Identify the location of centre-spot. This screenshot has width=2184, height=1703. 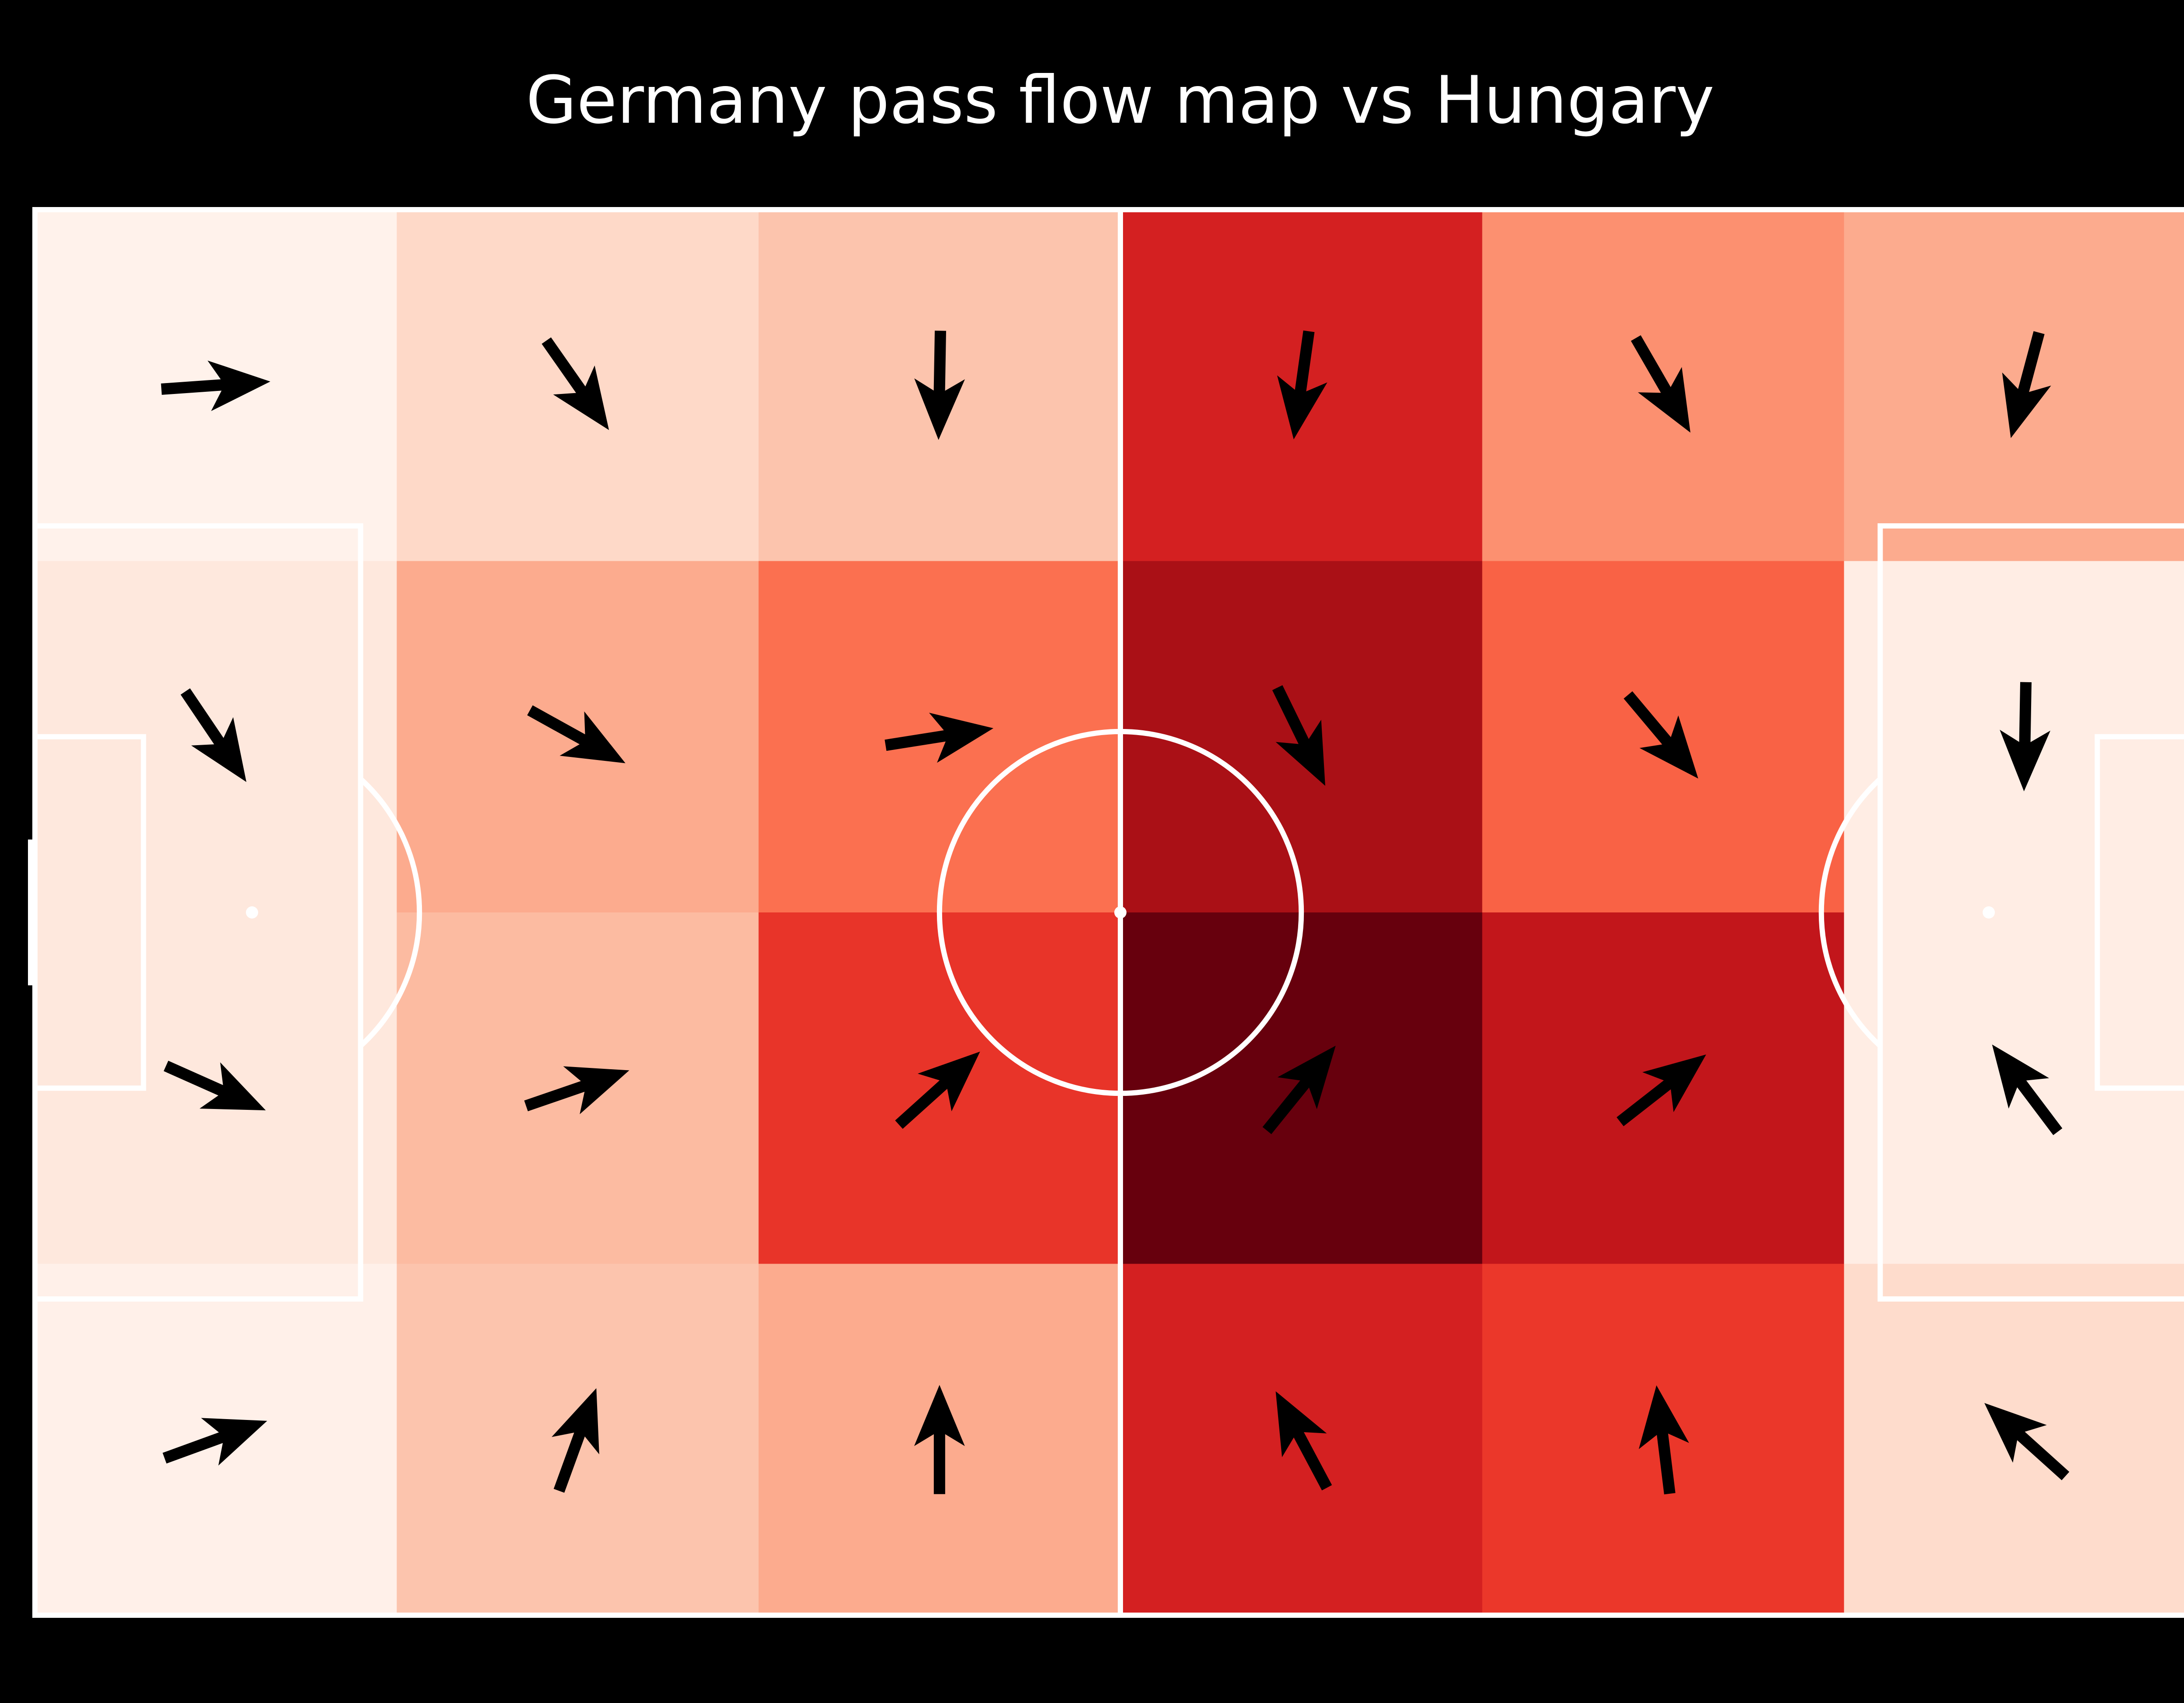
(1120, 913).